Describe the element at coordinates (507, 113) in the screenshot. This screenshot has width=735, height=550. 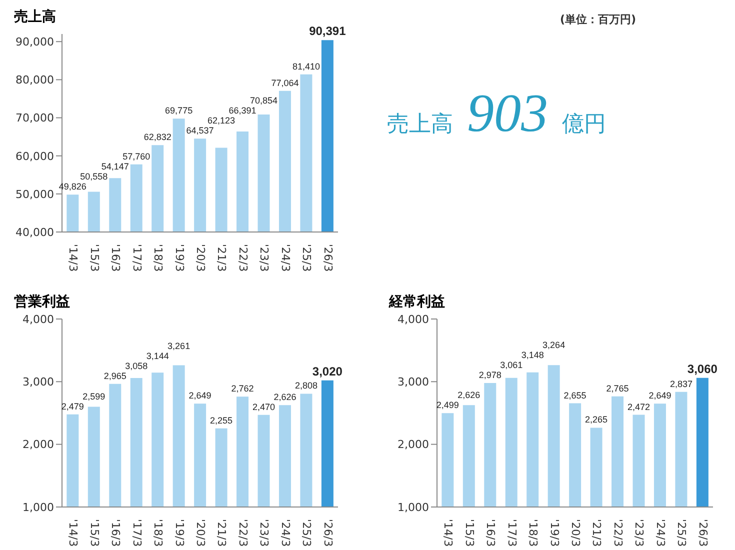
I see `text: 903` at that location.